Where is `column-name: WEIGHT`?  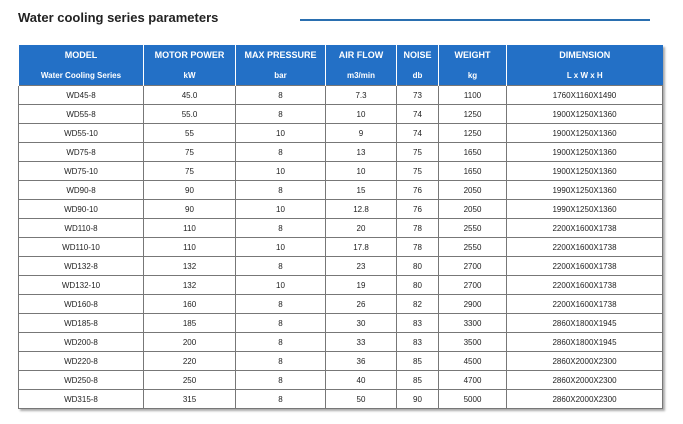
column-name: WEIGHT is located at coordinates (472, 55).